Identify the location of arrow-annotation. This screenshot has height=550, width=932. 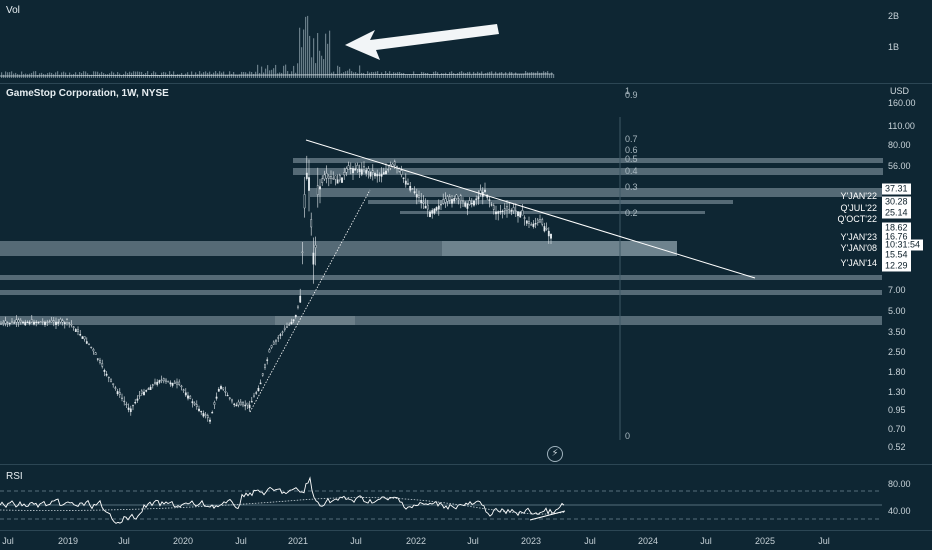
(422, 42).